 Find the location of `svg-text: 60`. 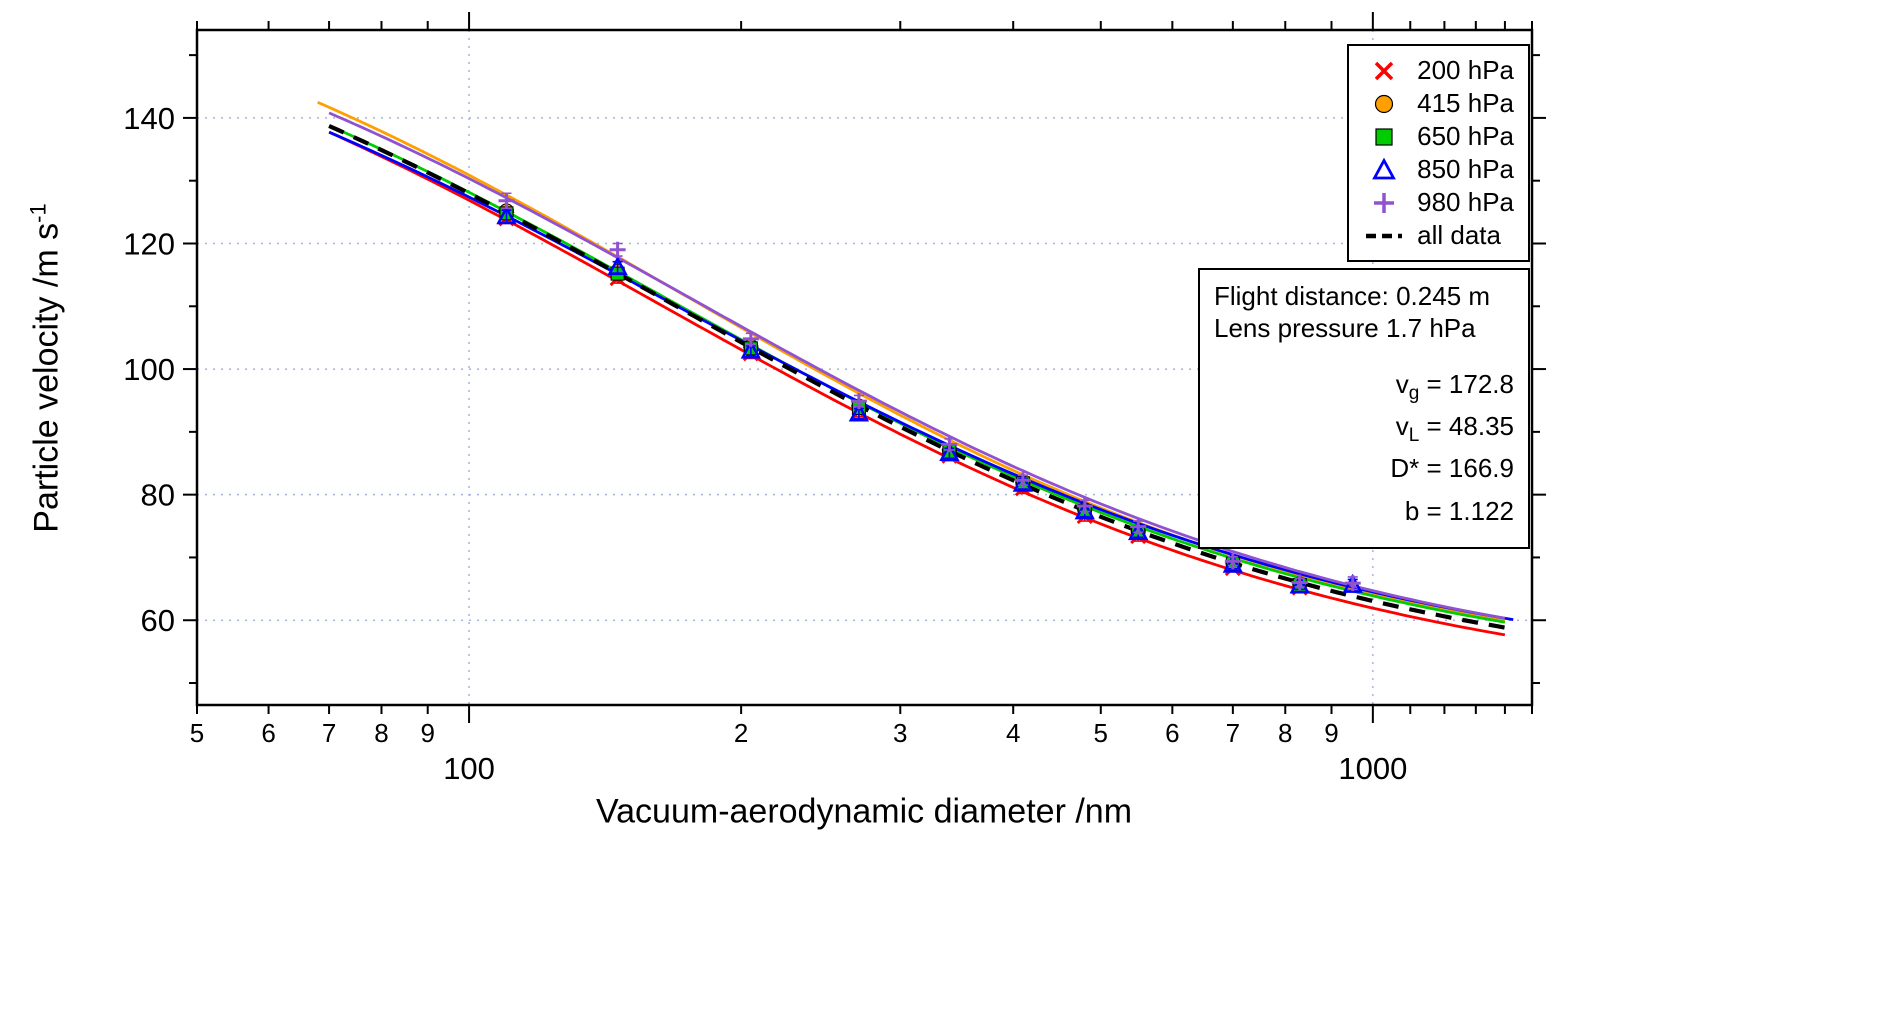

svg-text: 60 is located at coordinates (158, 620).